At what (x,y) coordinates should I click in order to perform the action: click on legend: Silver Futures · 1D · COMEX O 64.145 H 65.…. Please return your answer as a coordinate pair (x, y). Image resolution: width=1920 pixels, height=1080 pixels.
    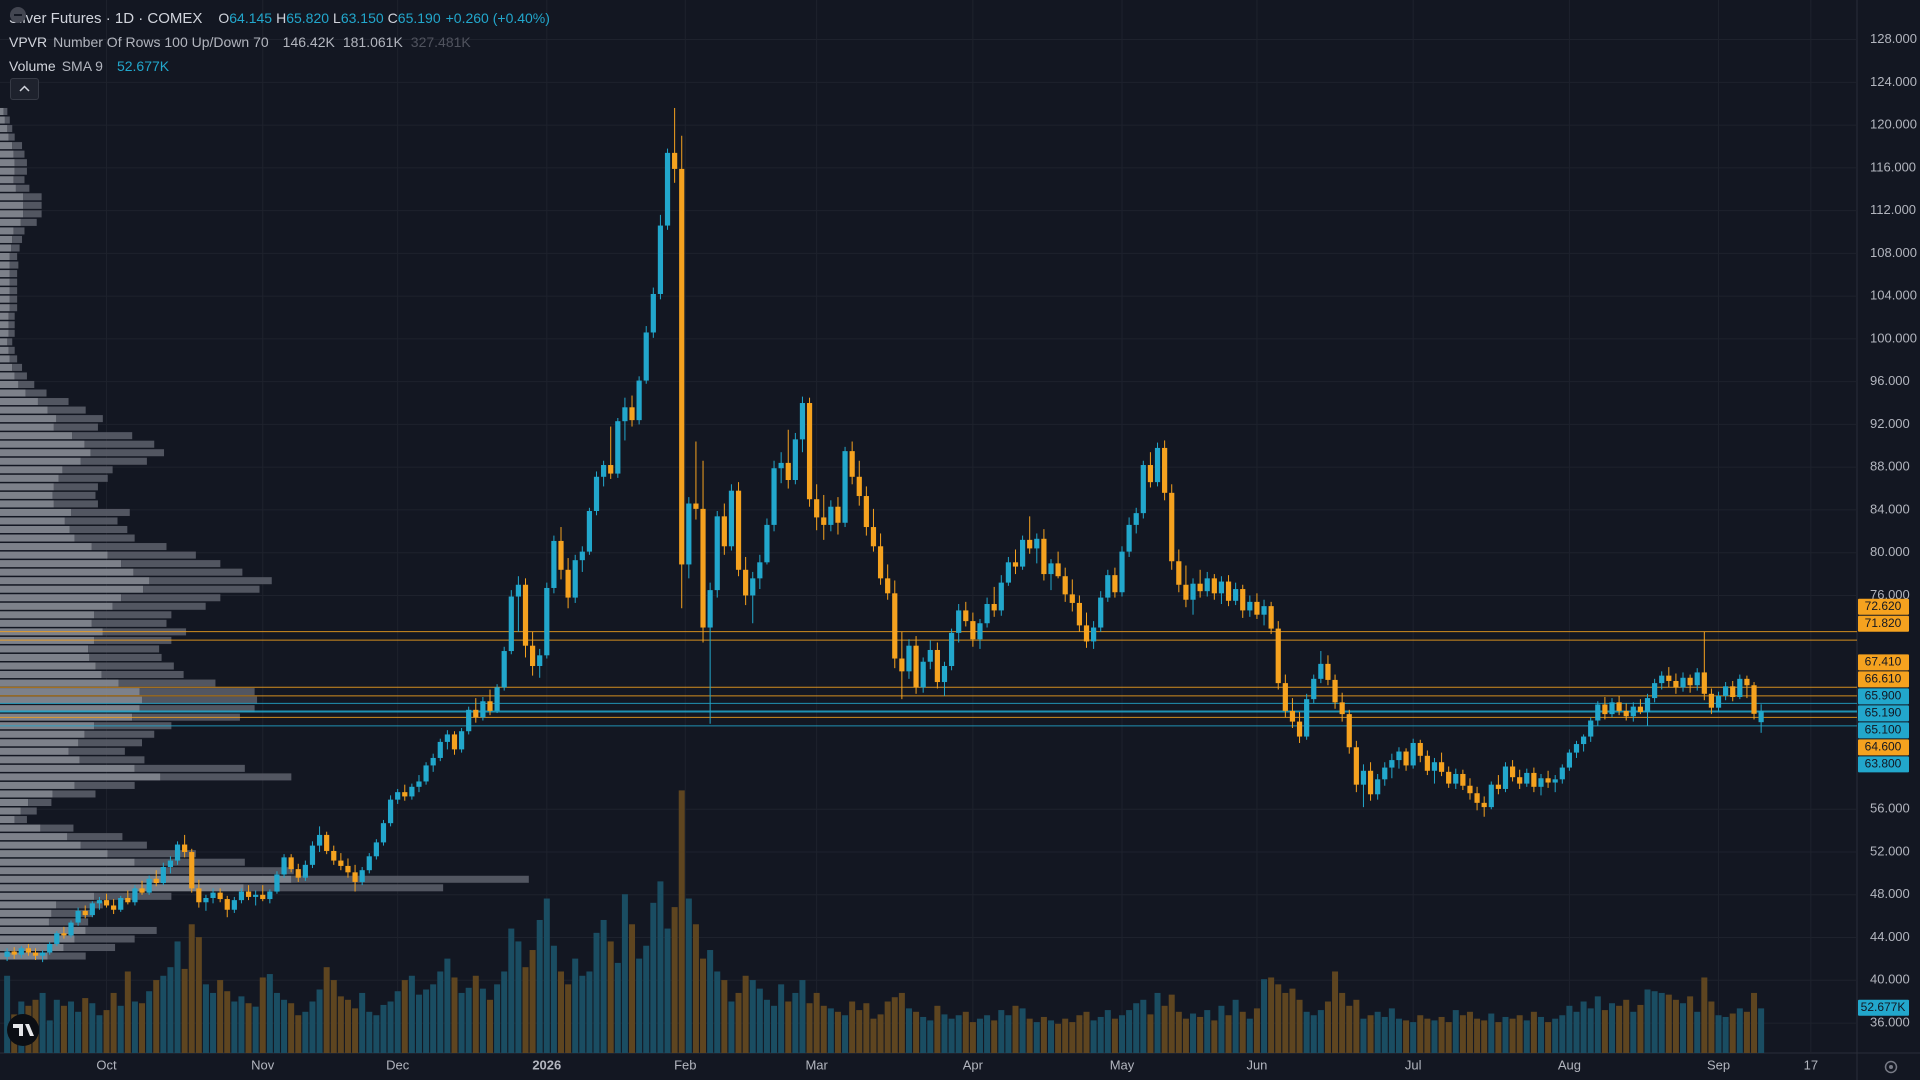
    Looking at the image, I should click on (279, 42).